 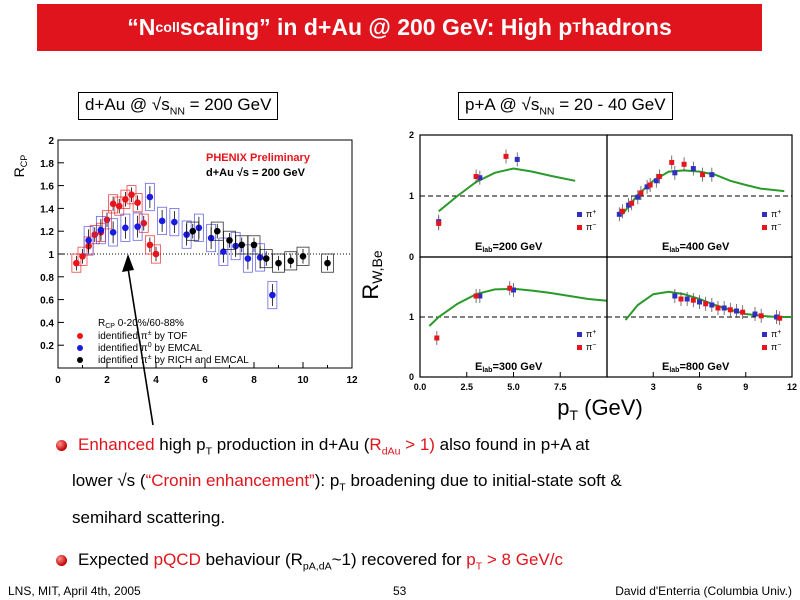 What do you see at coordinates (116, 444) in the screenshot?
I see `bullet1-enhanced: Enhanced` at bounding box center [116, 444].